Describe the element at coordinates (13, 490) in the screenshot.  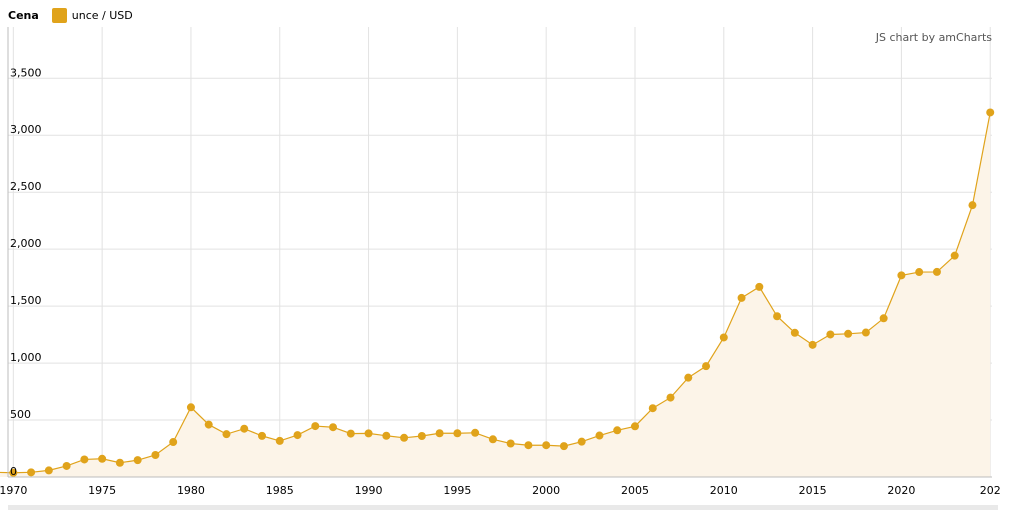
I see `x-tick-label: 1970` at that location.